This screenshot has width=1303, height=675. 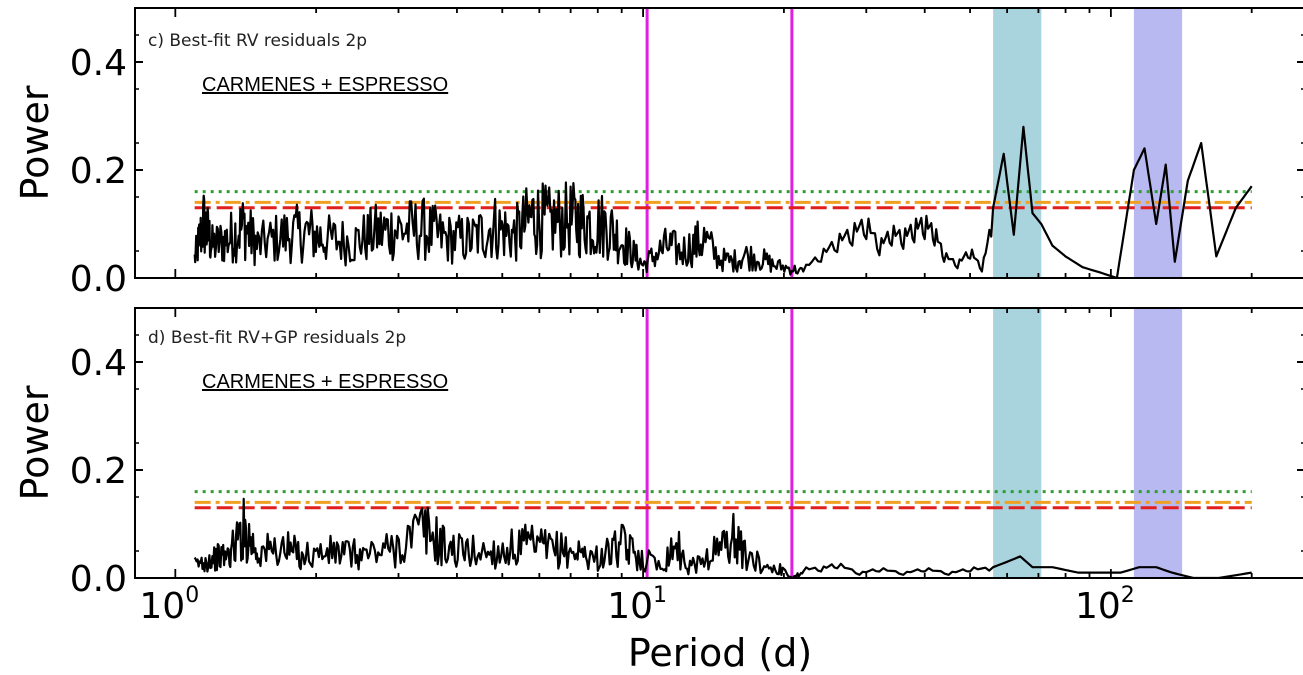 I want to click on x-tick-label: 10², so click(x=1105, y=605).